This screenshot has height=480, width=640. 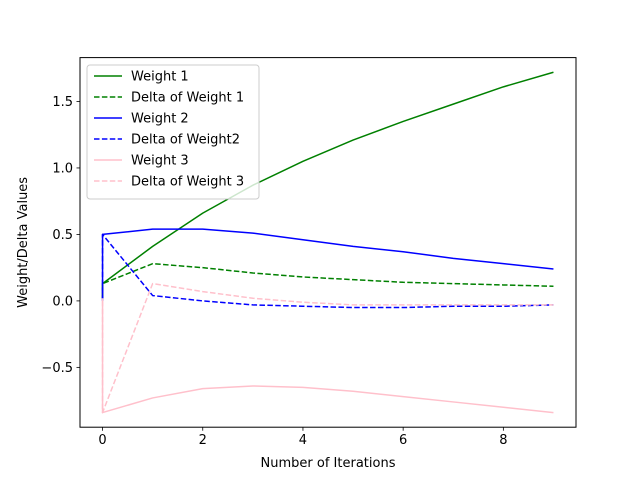 I want to click on legend-box, so click(x=173, y=132).